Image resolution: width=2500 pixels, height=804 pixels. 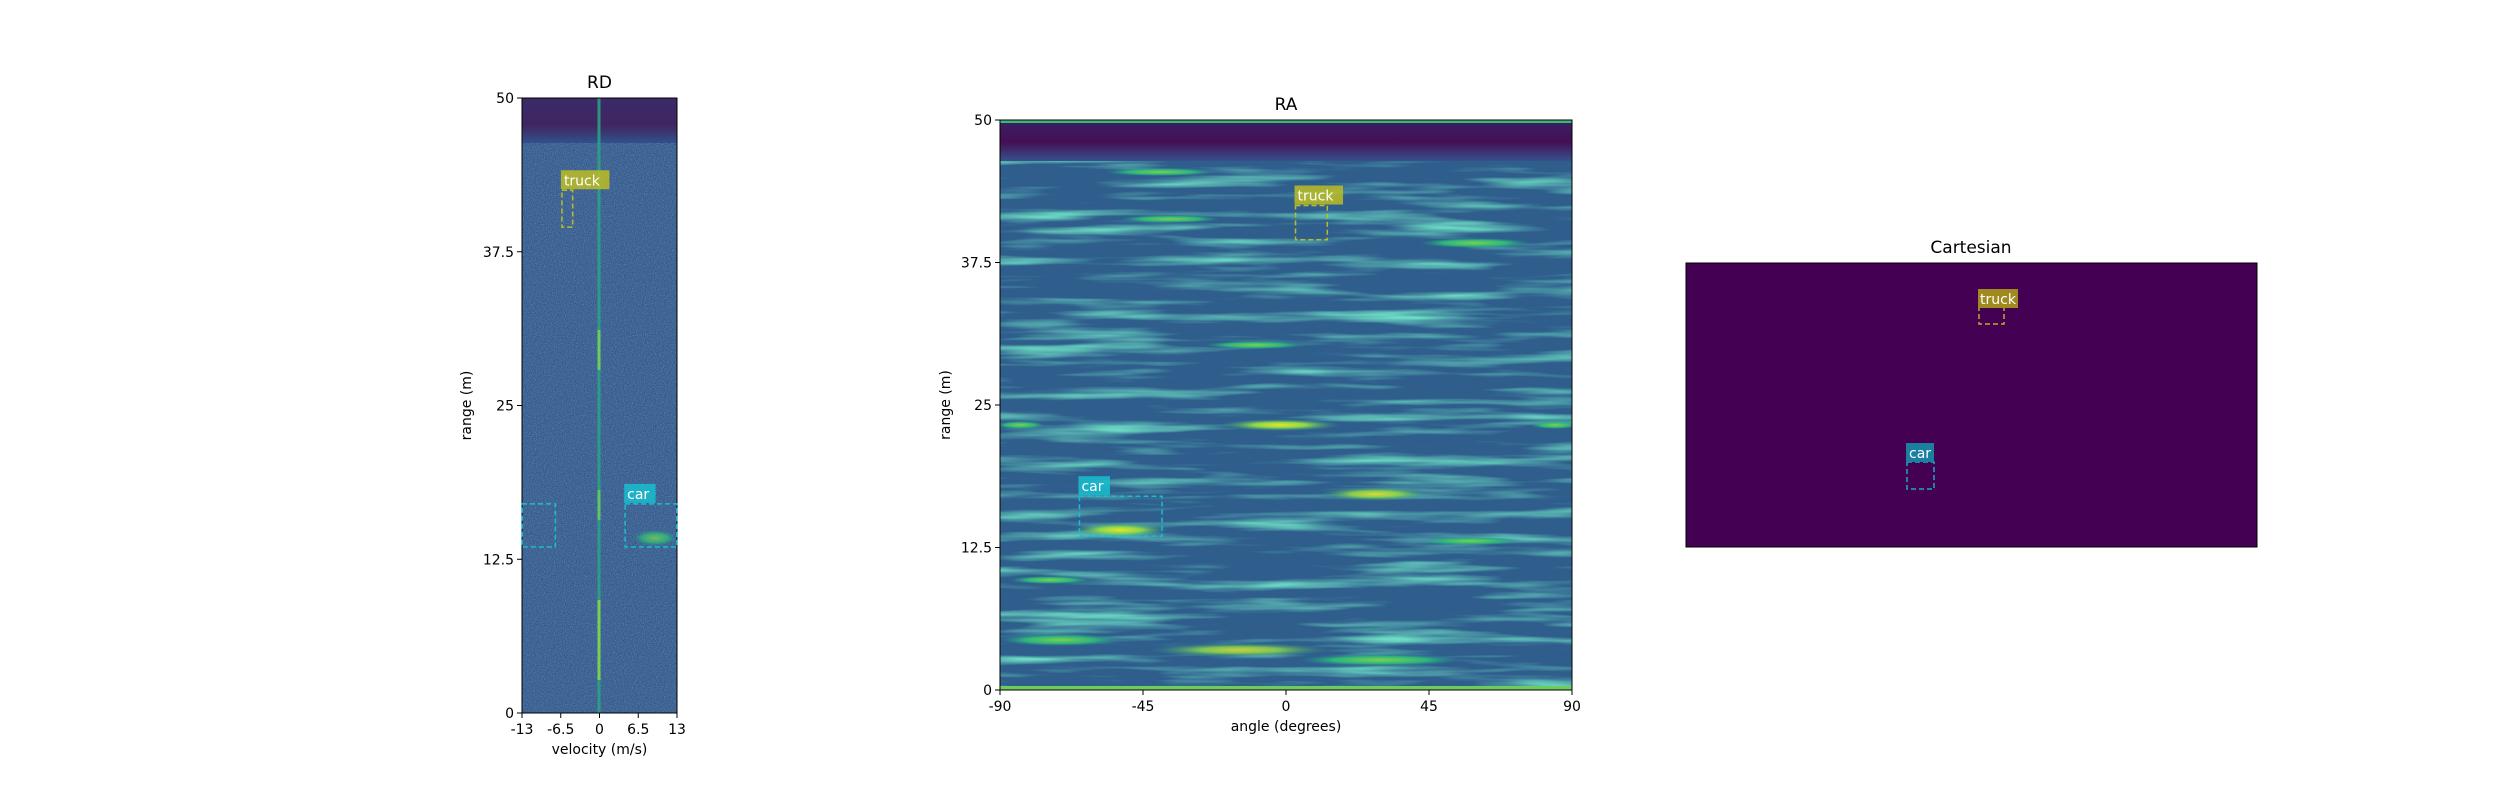 I want to click on ra-title: RA, so click(x=1286, y=105).